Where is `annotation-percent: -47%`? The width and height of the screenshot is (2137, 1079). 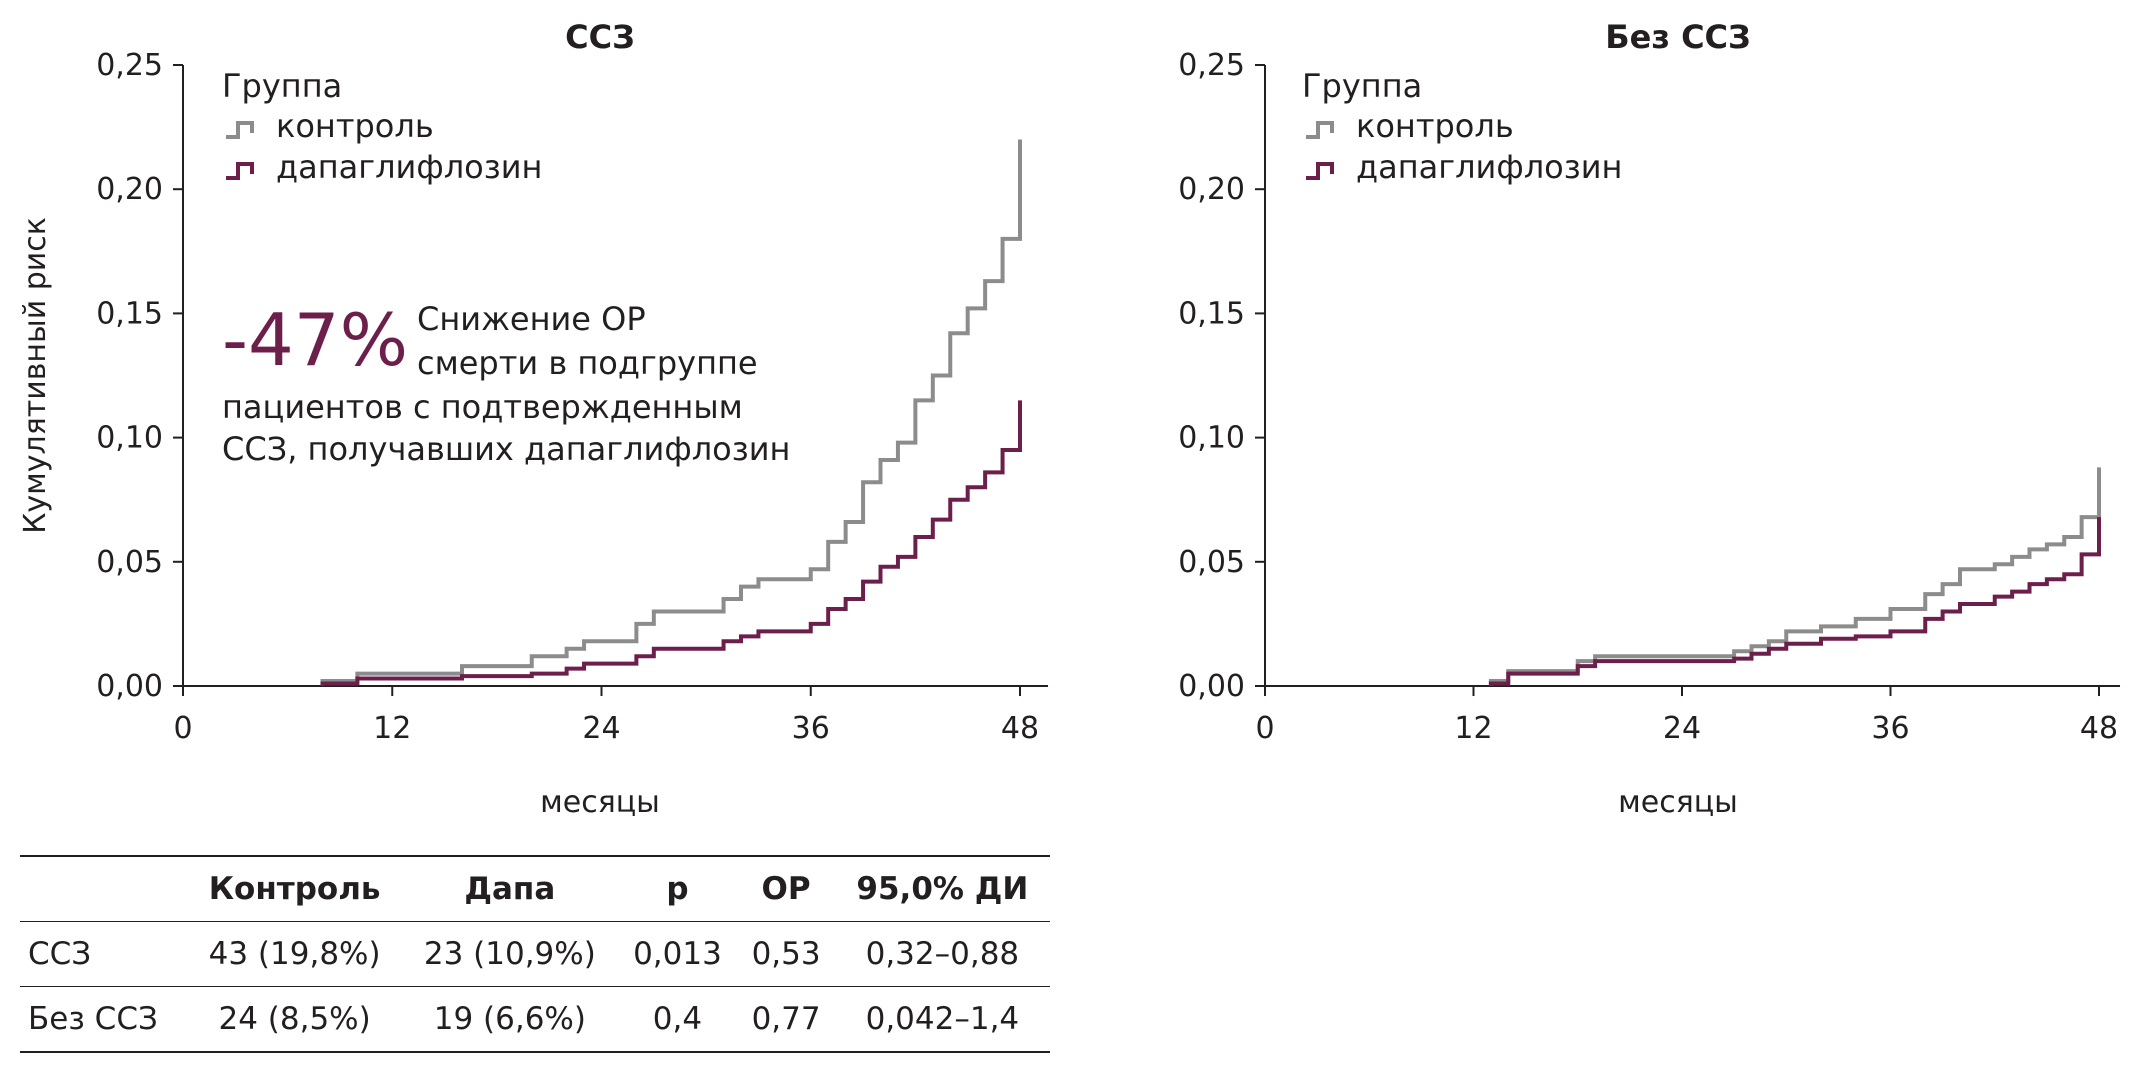 annotation-percent: -47% is located at coordinates (315, 340).